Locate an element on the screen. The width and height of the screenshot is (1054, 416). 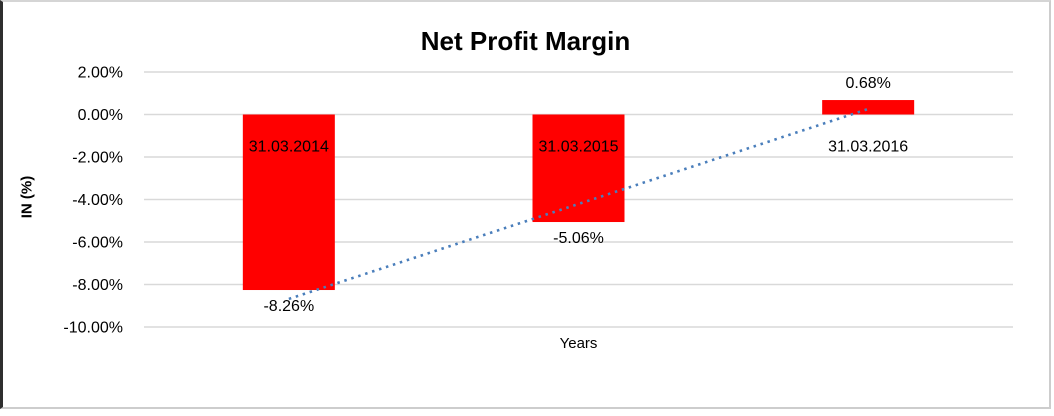
y-tick-label: 0.00% is located at coordinates (100, 115).